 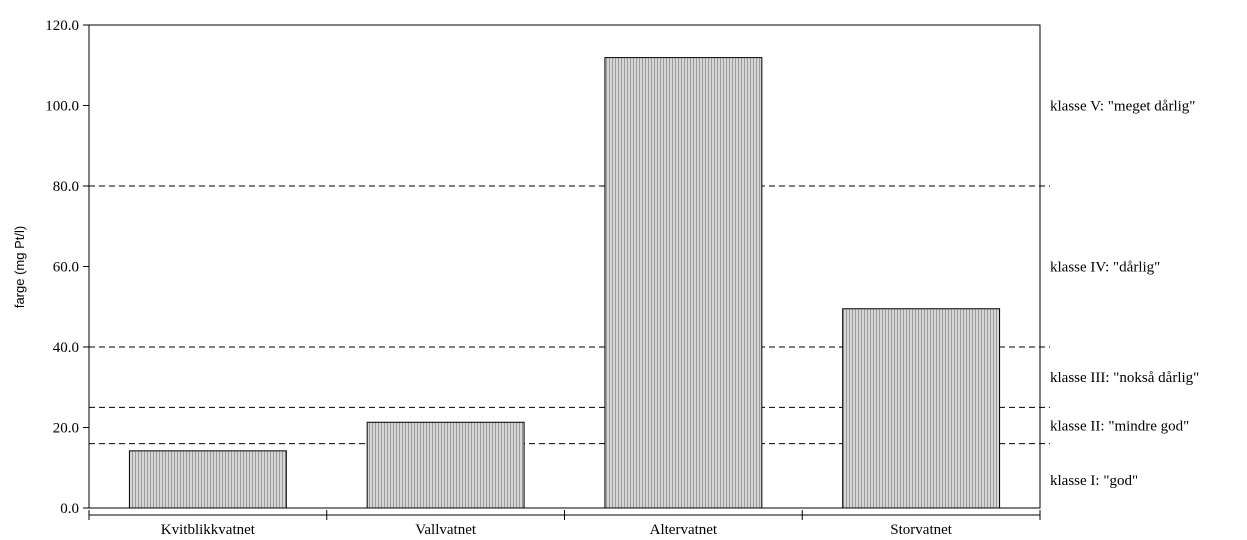 I want to click on y-tick-label-1: 20.0, so click(x=66, y=429).